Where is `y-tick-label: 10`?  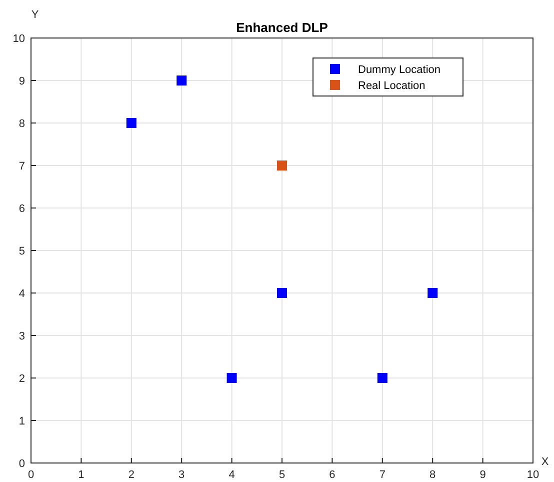 y-tick-label: 10 is located at coordinates (18, 39).